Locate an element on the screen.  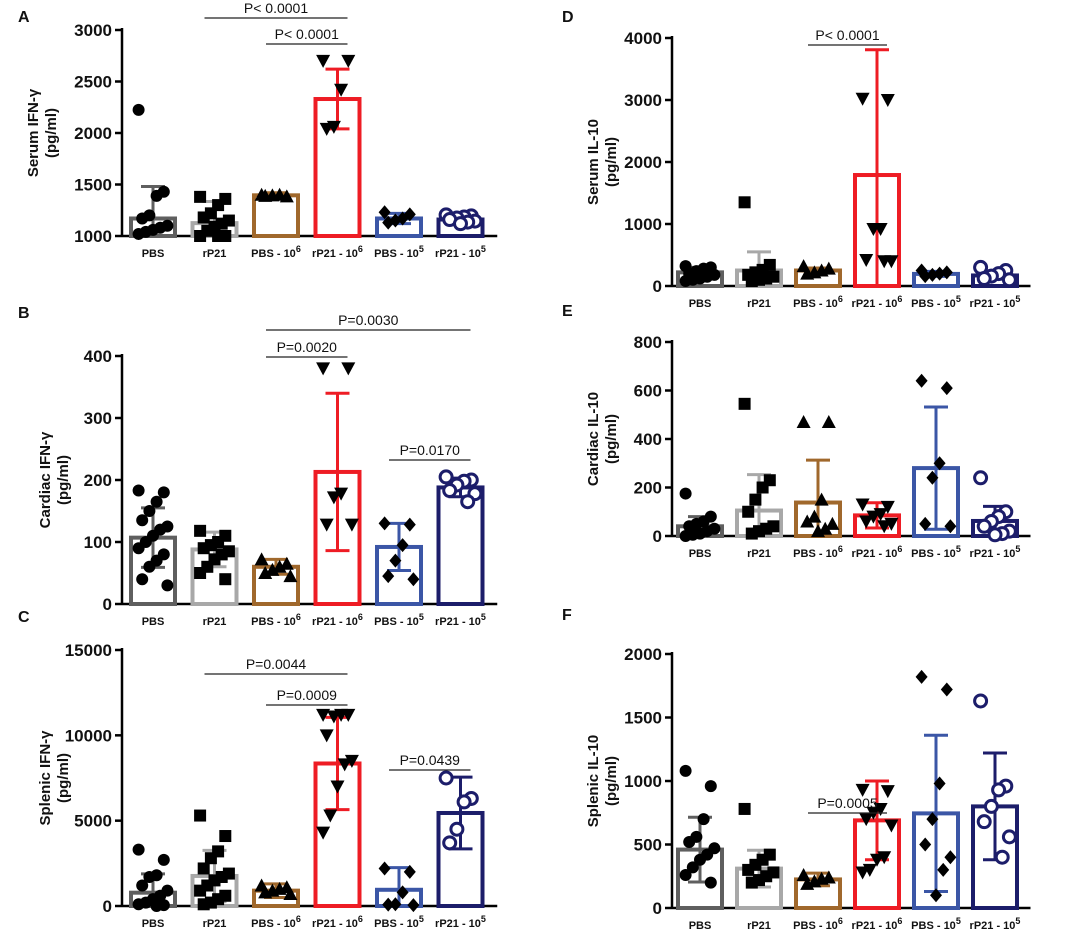
y-axis-label: Splenic IFN-γ is located at coordinates (45, 778).